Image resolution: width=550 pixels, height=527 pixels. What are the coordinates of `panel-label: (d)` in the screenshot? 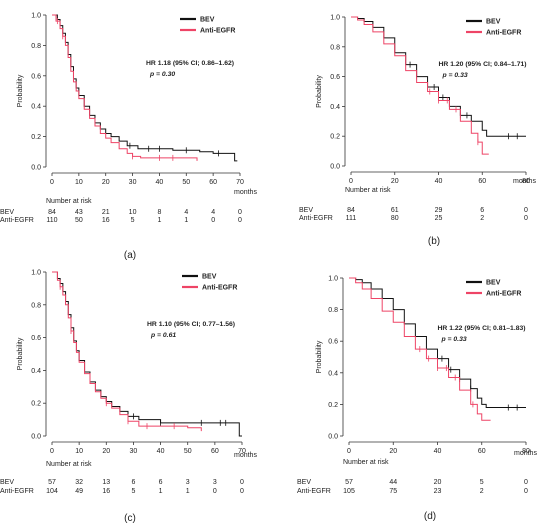 It's located at (430, 516).